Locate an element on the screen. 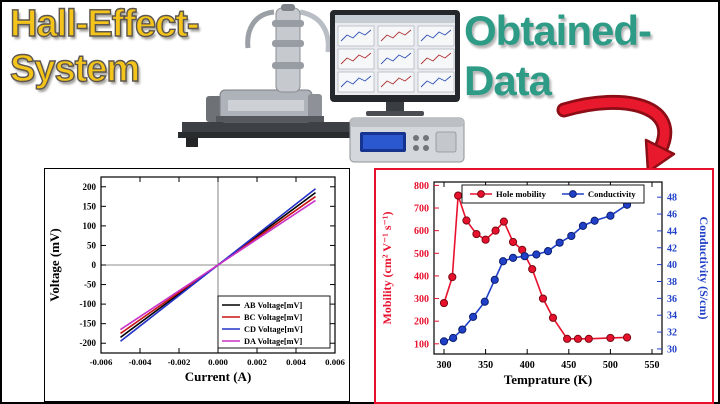 This screenshot has width=720, height=404. svg-text: -100 is located at coordinates (88, 304).